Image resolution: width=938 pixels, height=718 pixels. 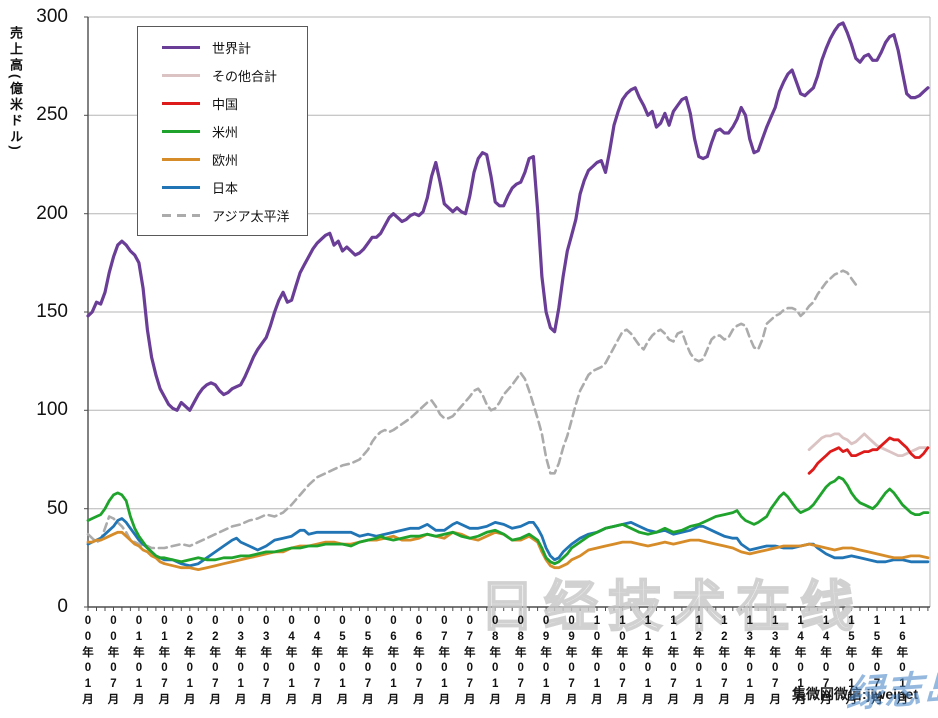 What do you see at coordinates (508, 550) in the screenshot?
I see `series-line-europe` at bounding box center [508, 550].